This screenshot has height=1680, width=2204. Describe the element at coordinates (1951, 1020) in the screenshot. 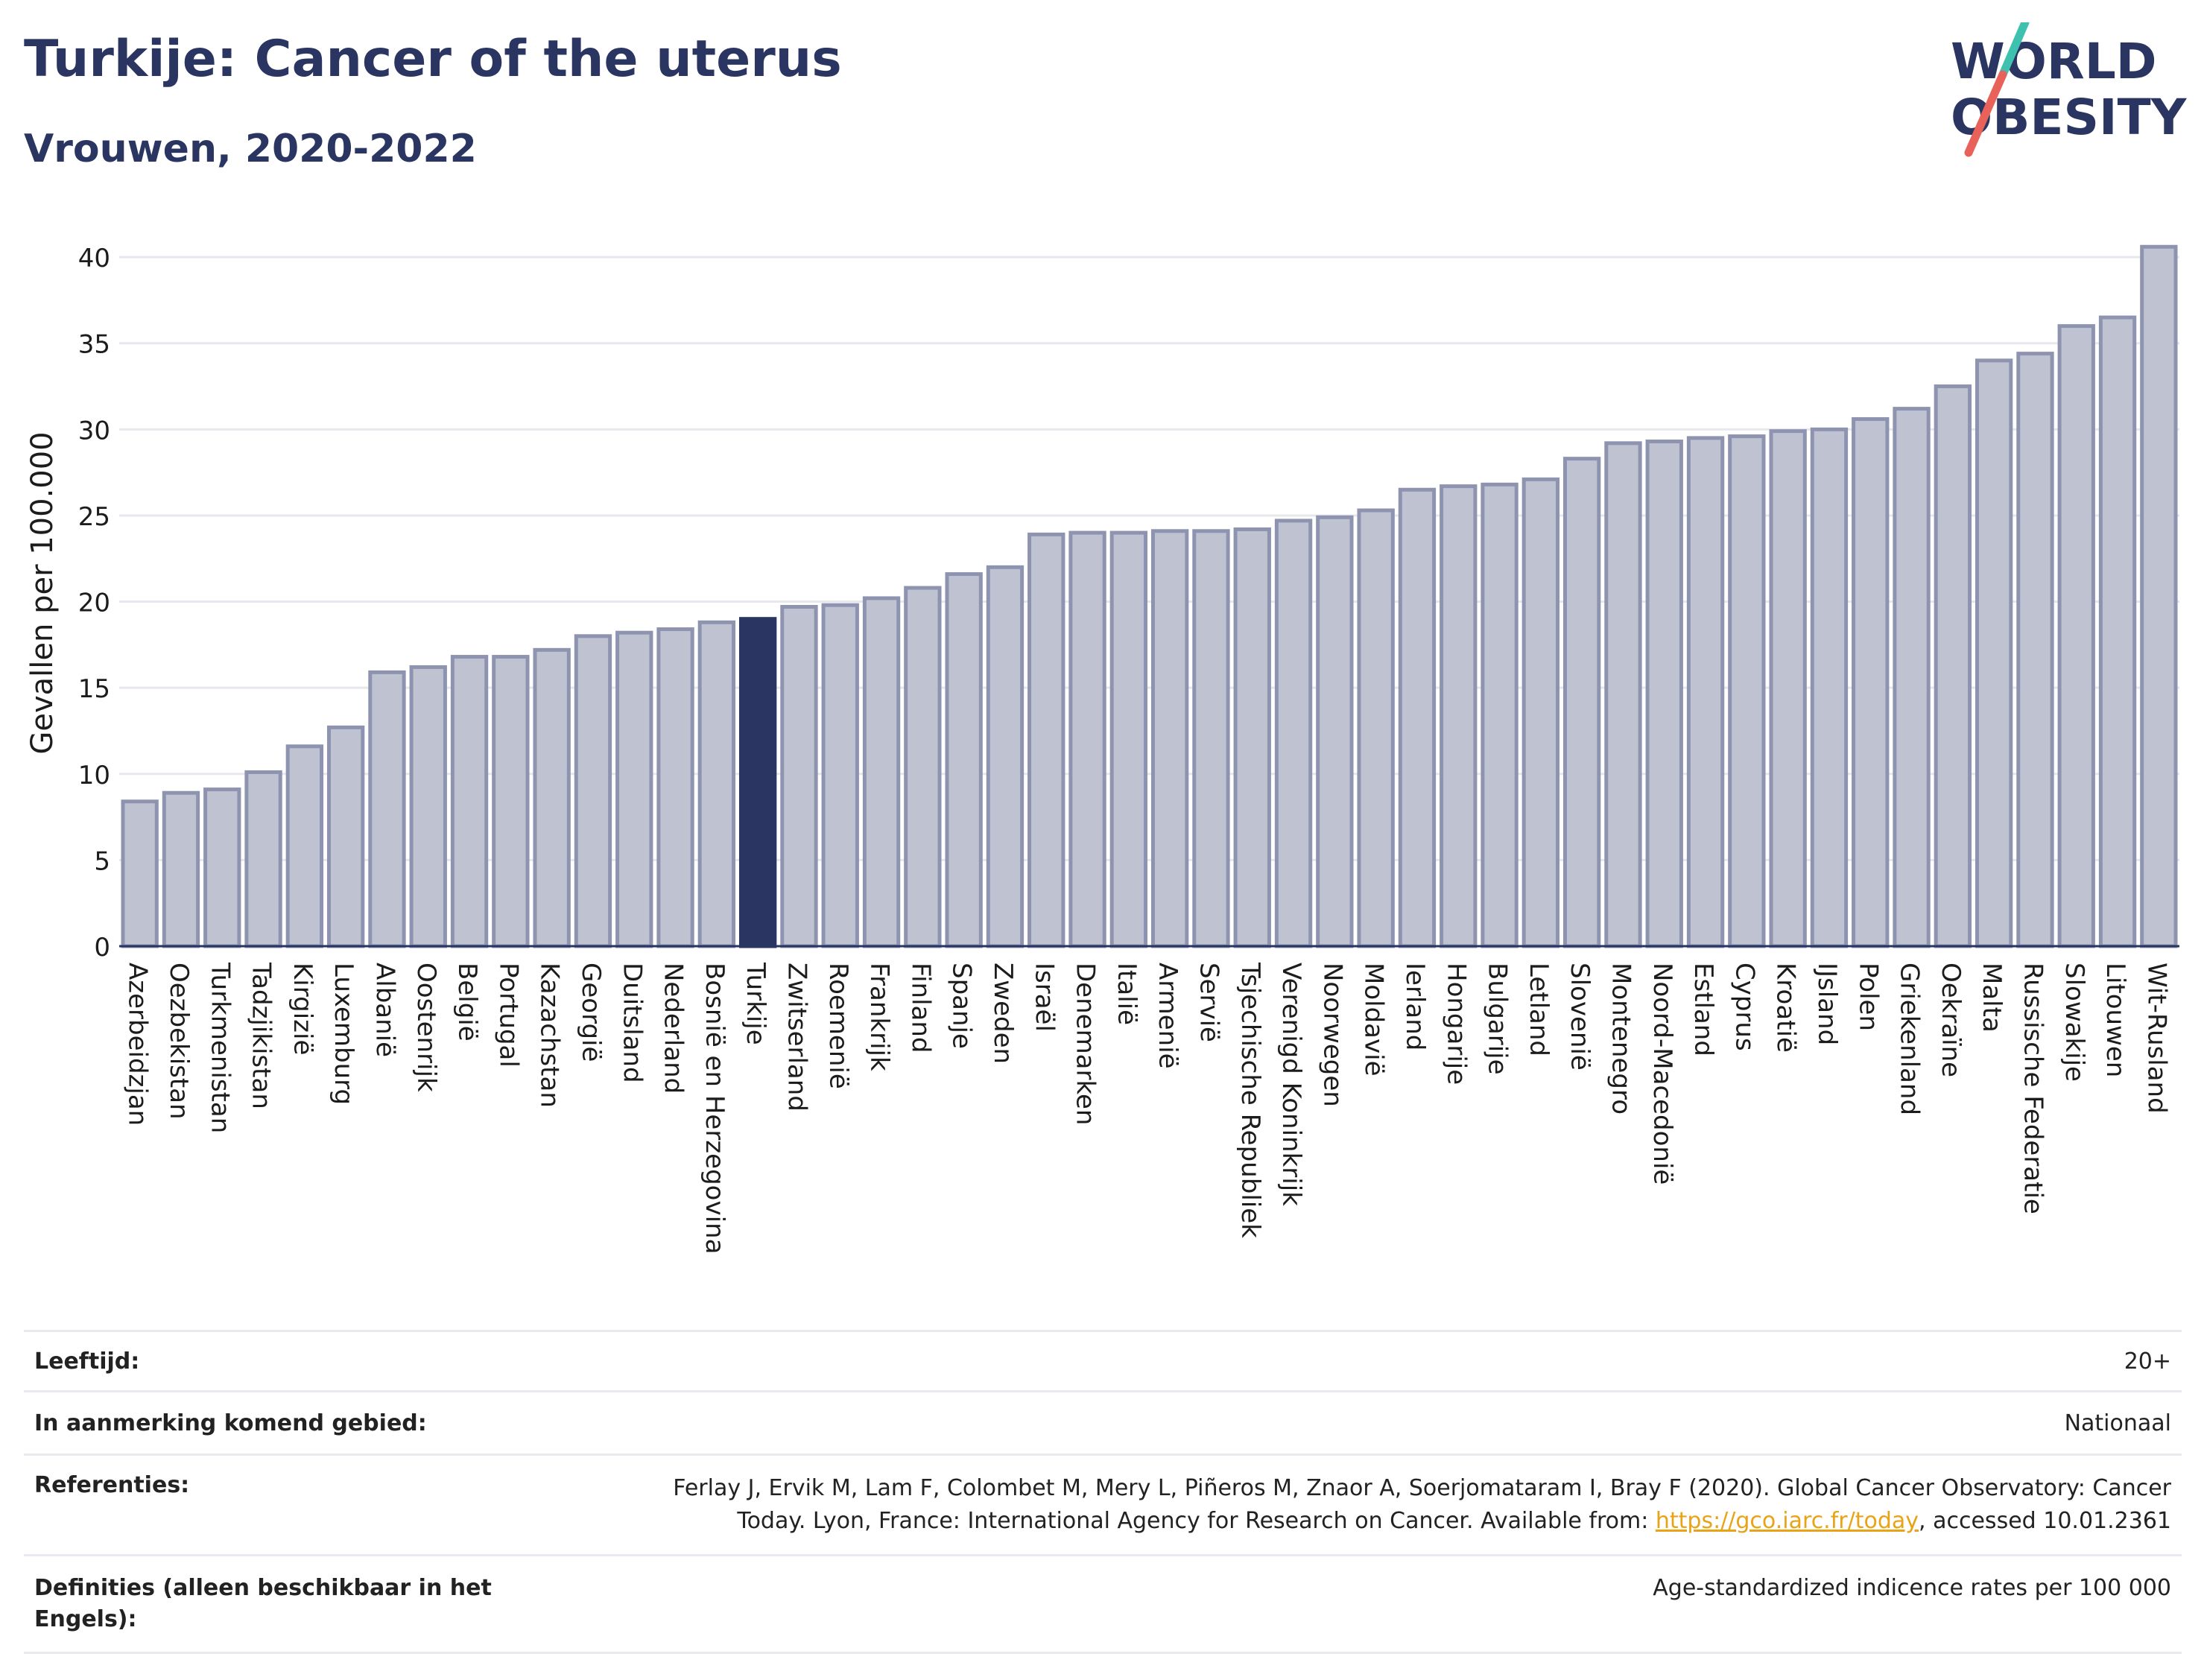

I see `x-tick-label: Oekraïne` at that location.